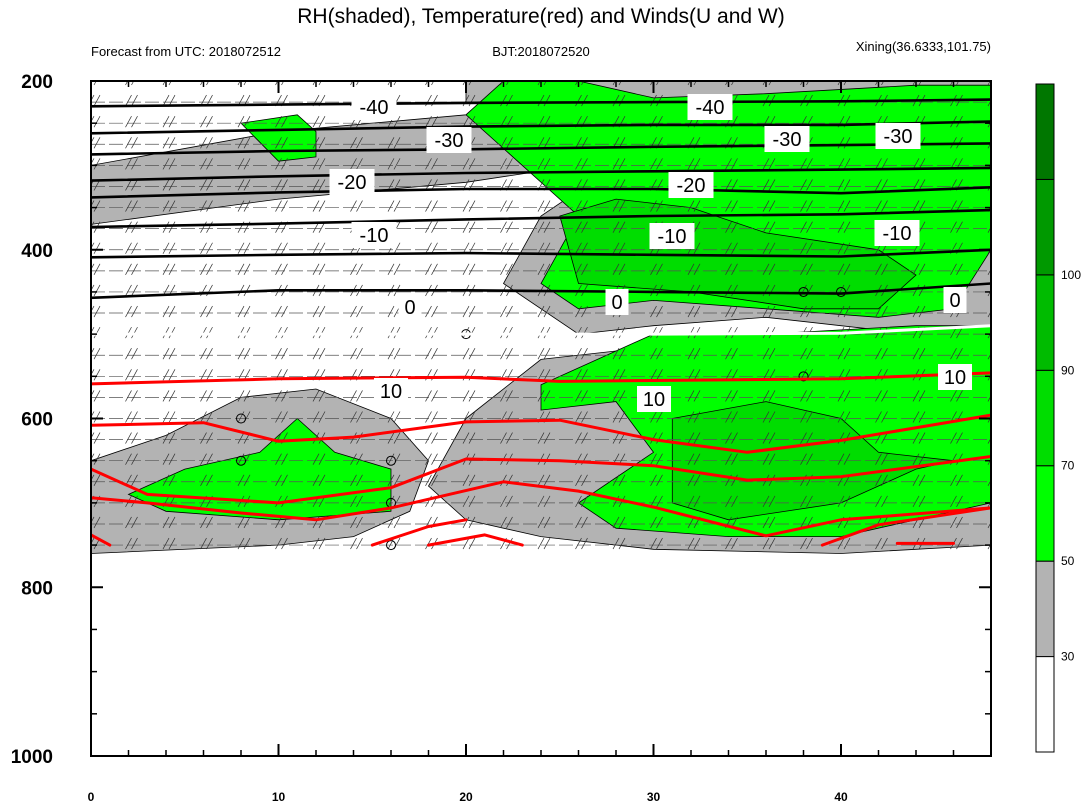  What do you see at coordinates (1058, 418) in the screenshot?
I see `colorbar: 30 50 70 90 100` at bounding box center [1058, 418].